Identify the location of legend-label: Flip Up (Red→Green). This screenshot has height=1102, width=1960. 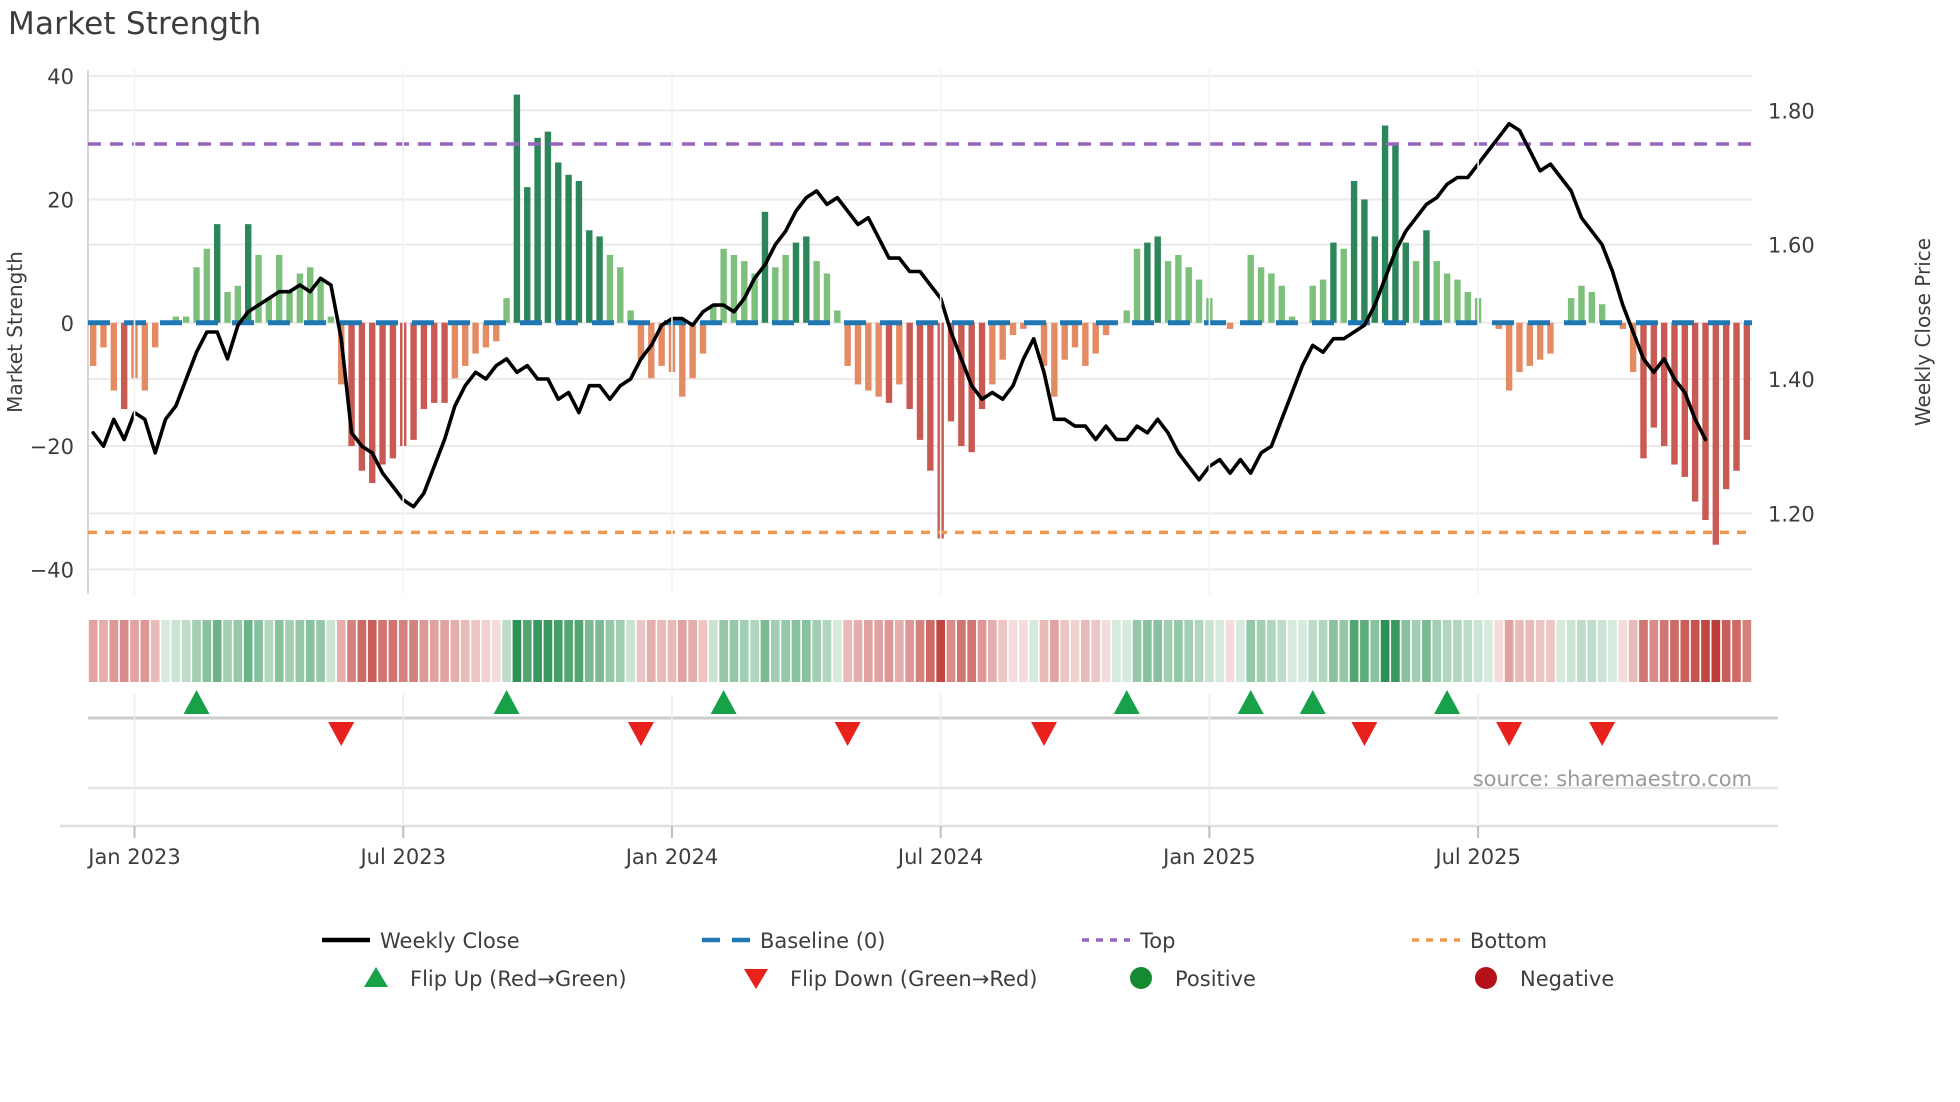
(518, 979).